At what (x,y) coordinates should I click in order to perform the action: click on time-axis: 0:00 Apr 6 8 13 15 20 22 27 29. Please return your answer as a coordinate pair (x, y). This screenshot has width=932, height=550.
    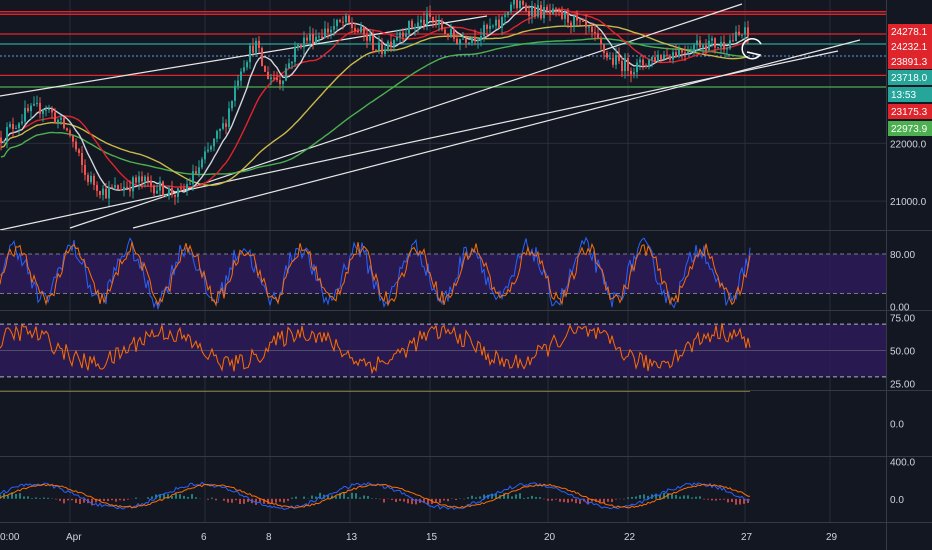
    Looking at the image, I should click on (419, 537).